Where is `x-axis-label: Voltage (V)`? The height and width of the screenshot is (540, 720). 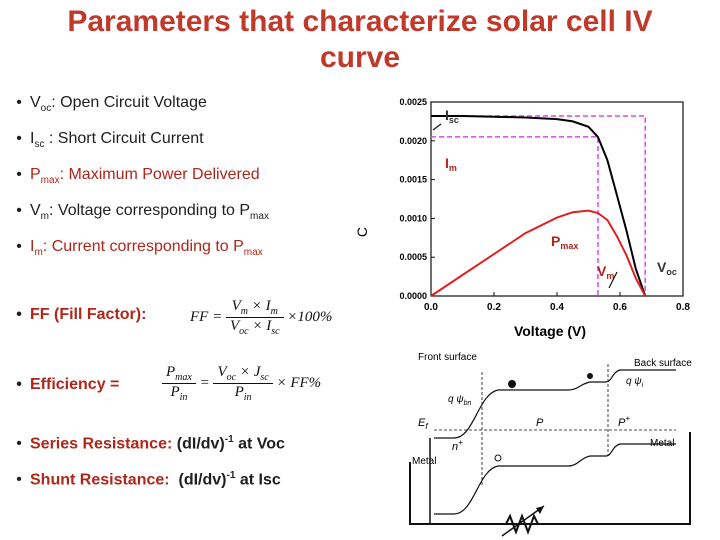 x-axis-label: Voltage (V) is located at coordinates (550, 331).